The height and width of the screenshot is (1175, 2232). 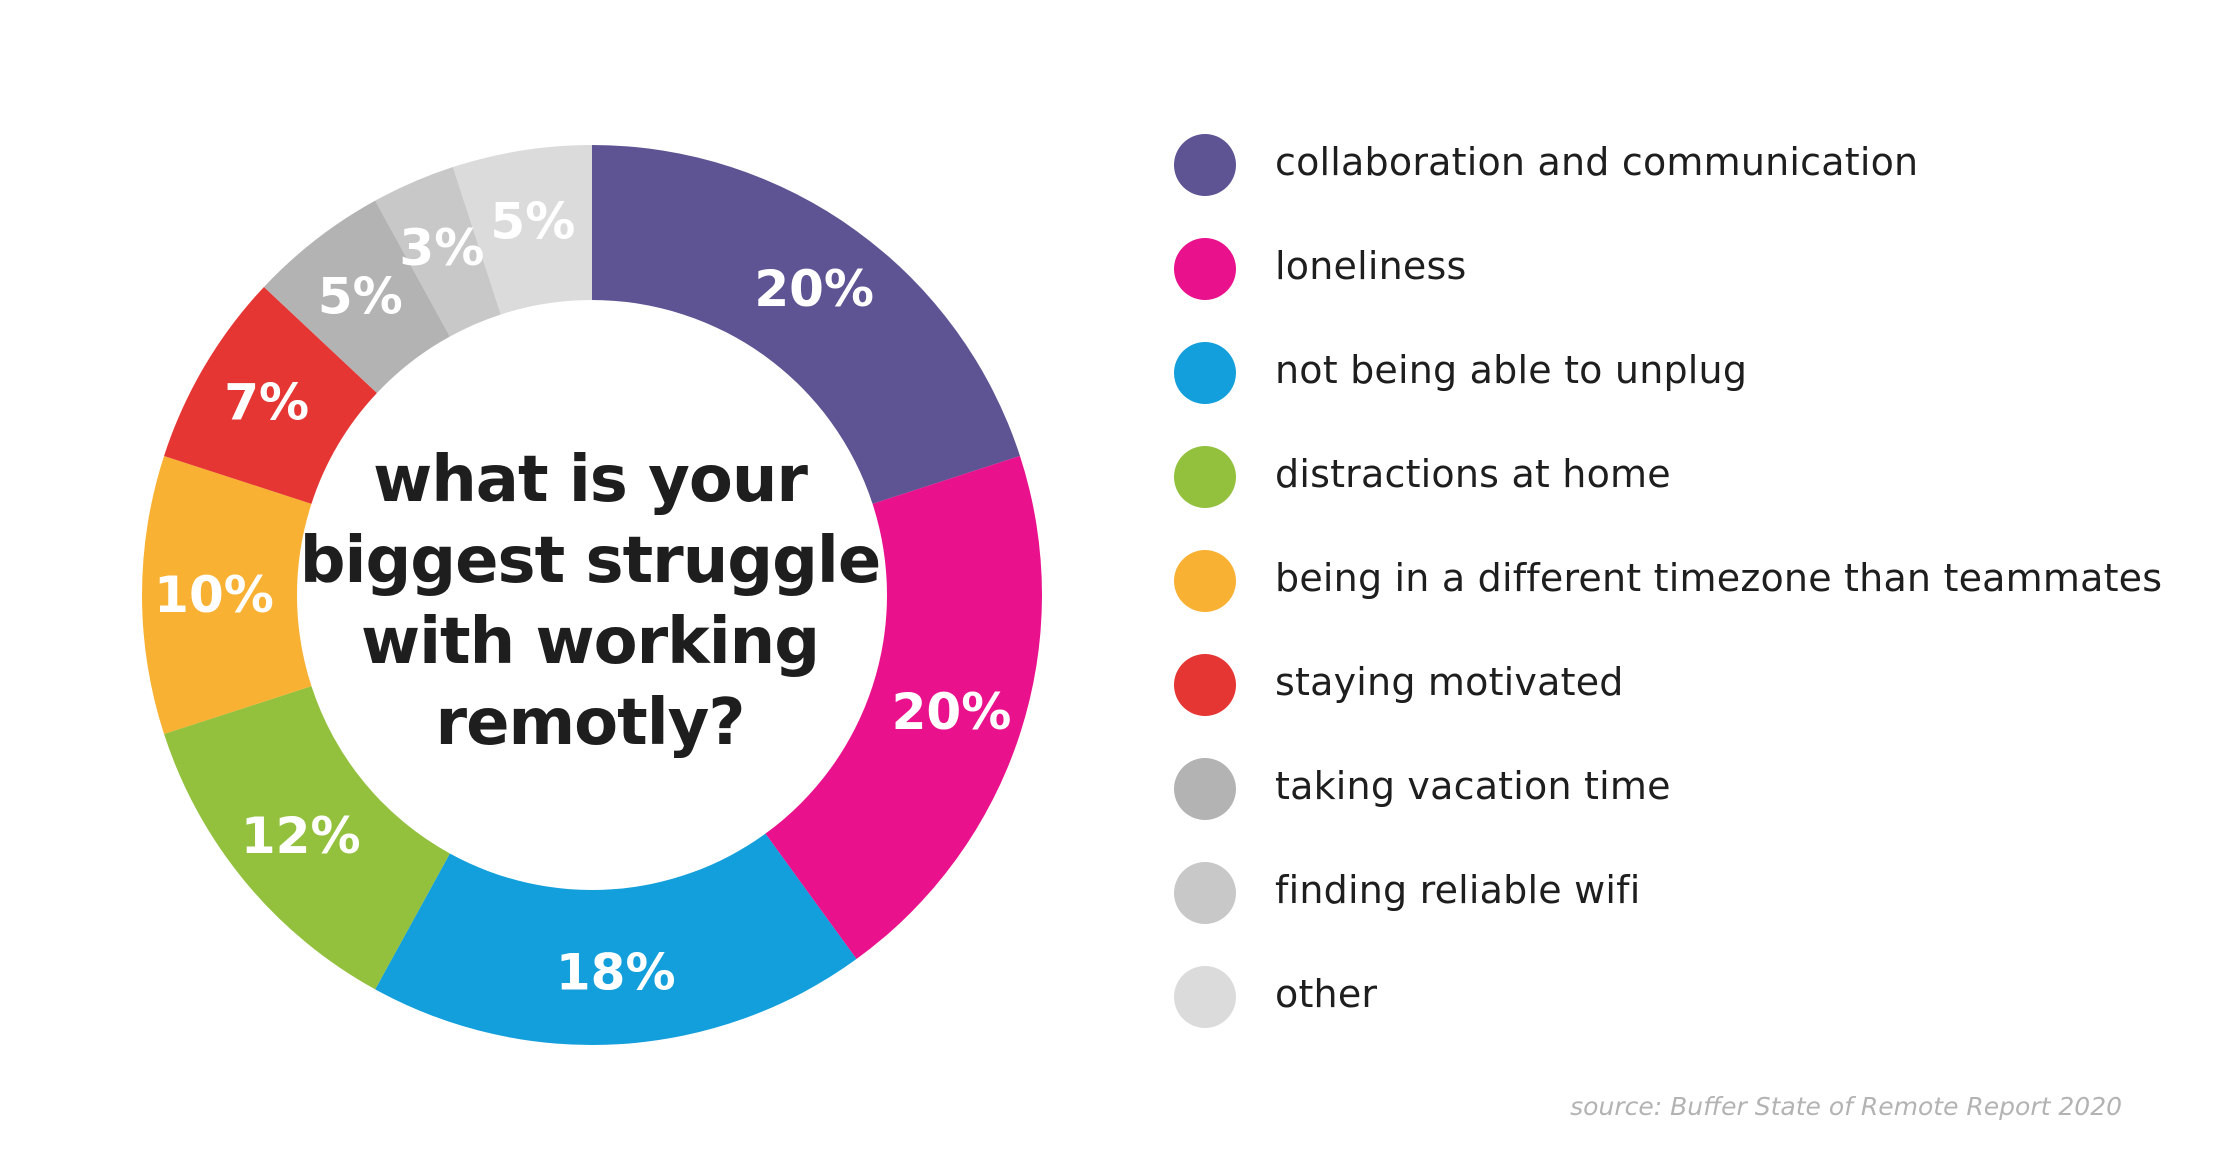 I want to click on chart-title-line: what is your, so click(x=590, y=480).